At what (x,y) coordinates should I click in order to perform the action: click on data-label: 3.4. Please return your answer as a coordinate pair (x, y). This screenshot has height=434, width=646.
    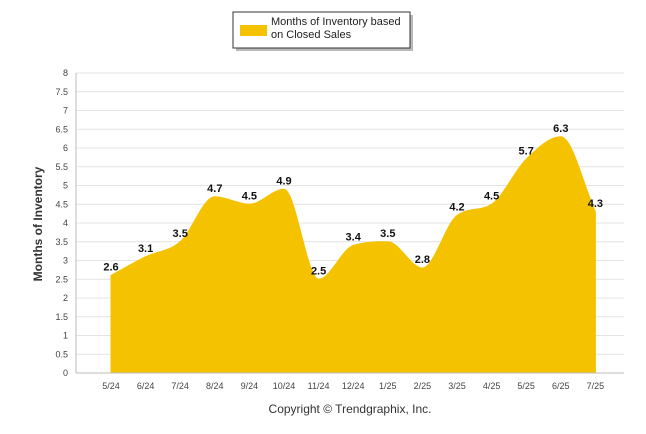
    Looking at the image, I should click on (354, 238).